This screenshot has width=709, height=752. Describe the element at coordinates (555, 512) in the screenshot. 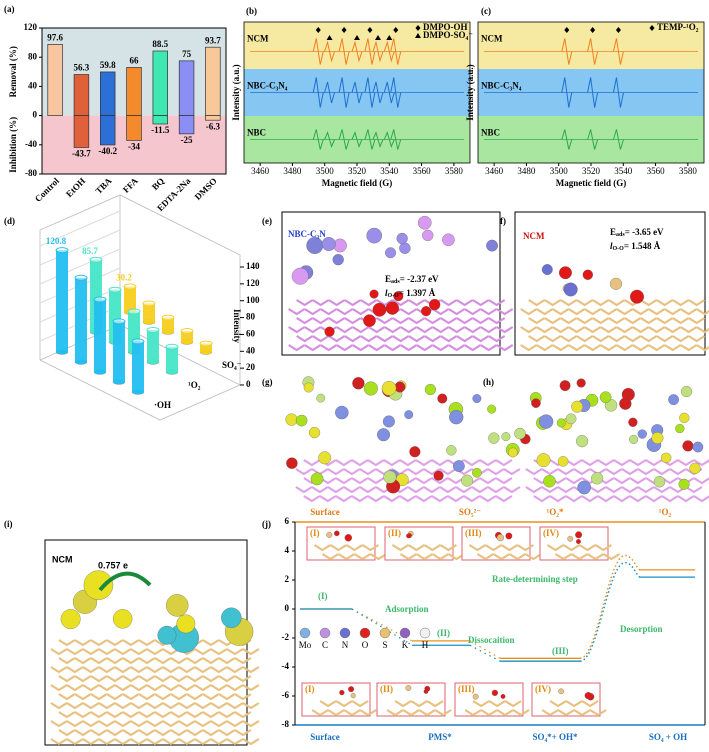

I see `state-label: ¹O₂*` at that location.